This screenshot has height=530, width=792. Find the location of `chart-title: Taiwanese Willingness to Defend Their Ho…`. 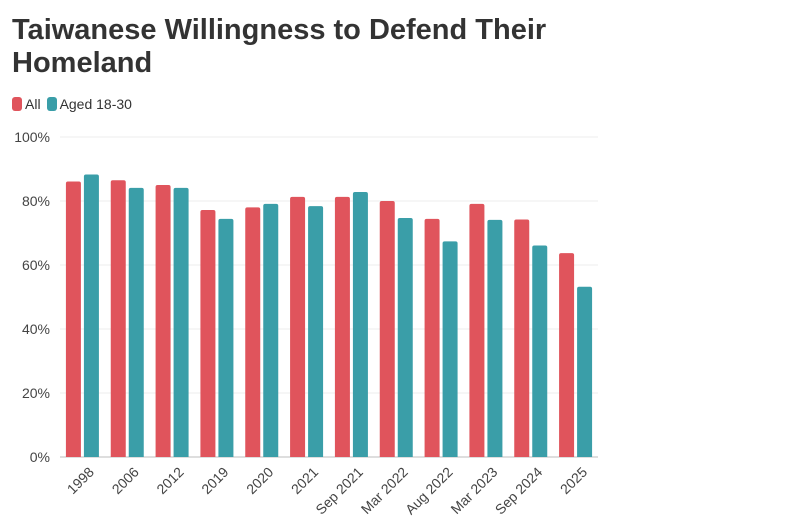

chart-title: Taiwanese Willingness to Defend Their Ho… is located at coordinates (279, 46).